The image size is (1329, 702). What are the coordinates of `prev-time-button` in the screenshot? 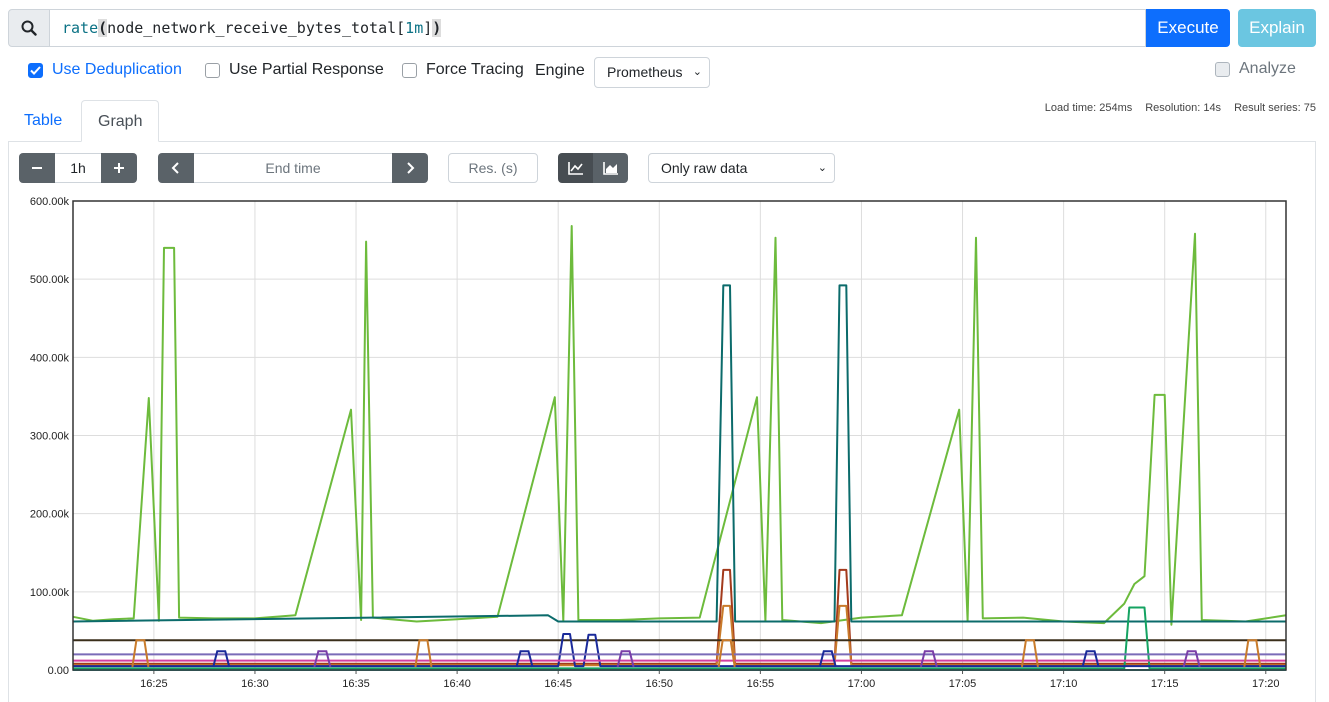 It's located at (176, 168).